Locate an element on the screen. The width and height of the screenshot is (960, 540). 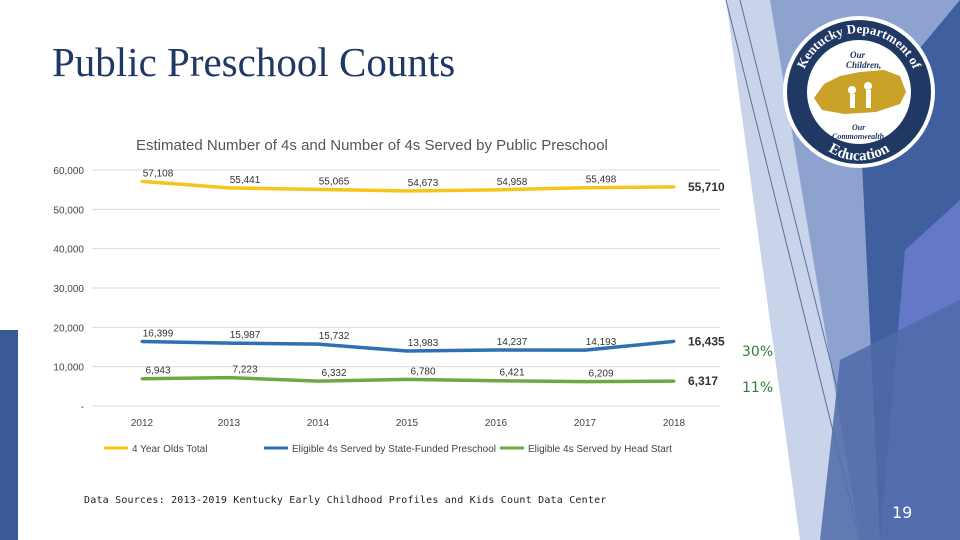
data-label: 55,441 is located at coordinates (245, 180).